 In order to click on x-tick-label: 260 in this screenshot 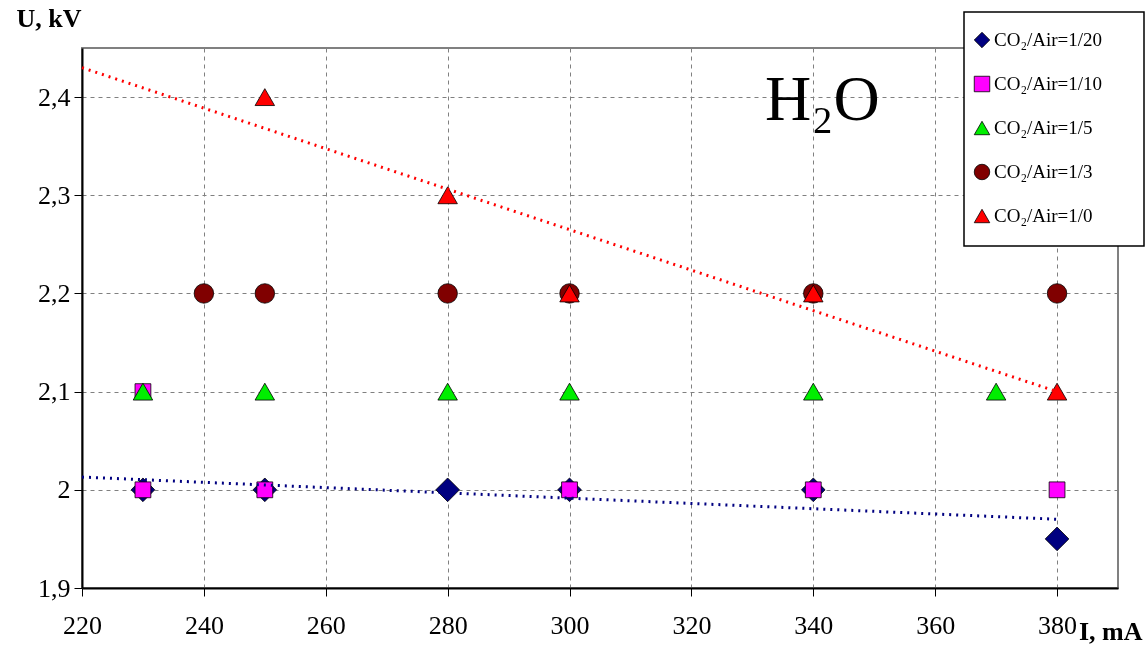, I will do `click(326, 625)`.